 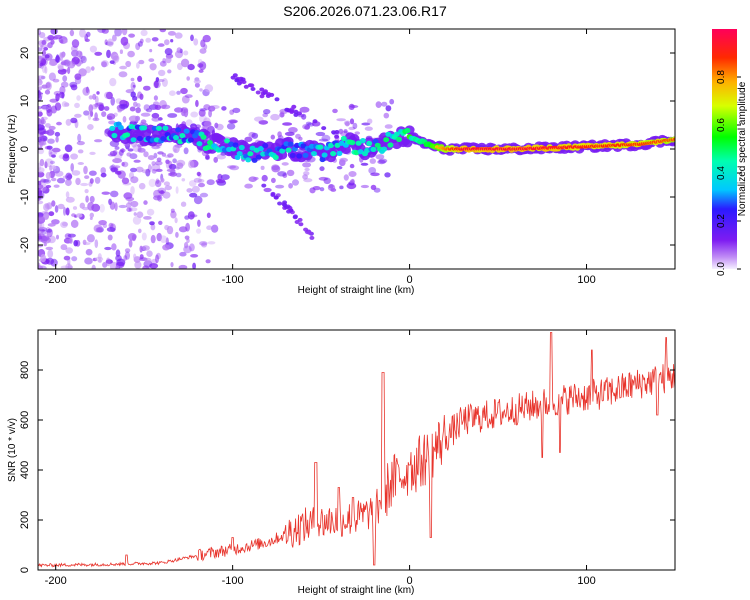 What do you see at coordinates (410, 280) in the screenshot?
I see `spectrogram-x-tick-label: 0` at bounding box center [410, 280].